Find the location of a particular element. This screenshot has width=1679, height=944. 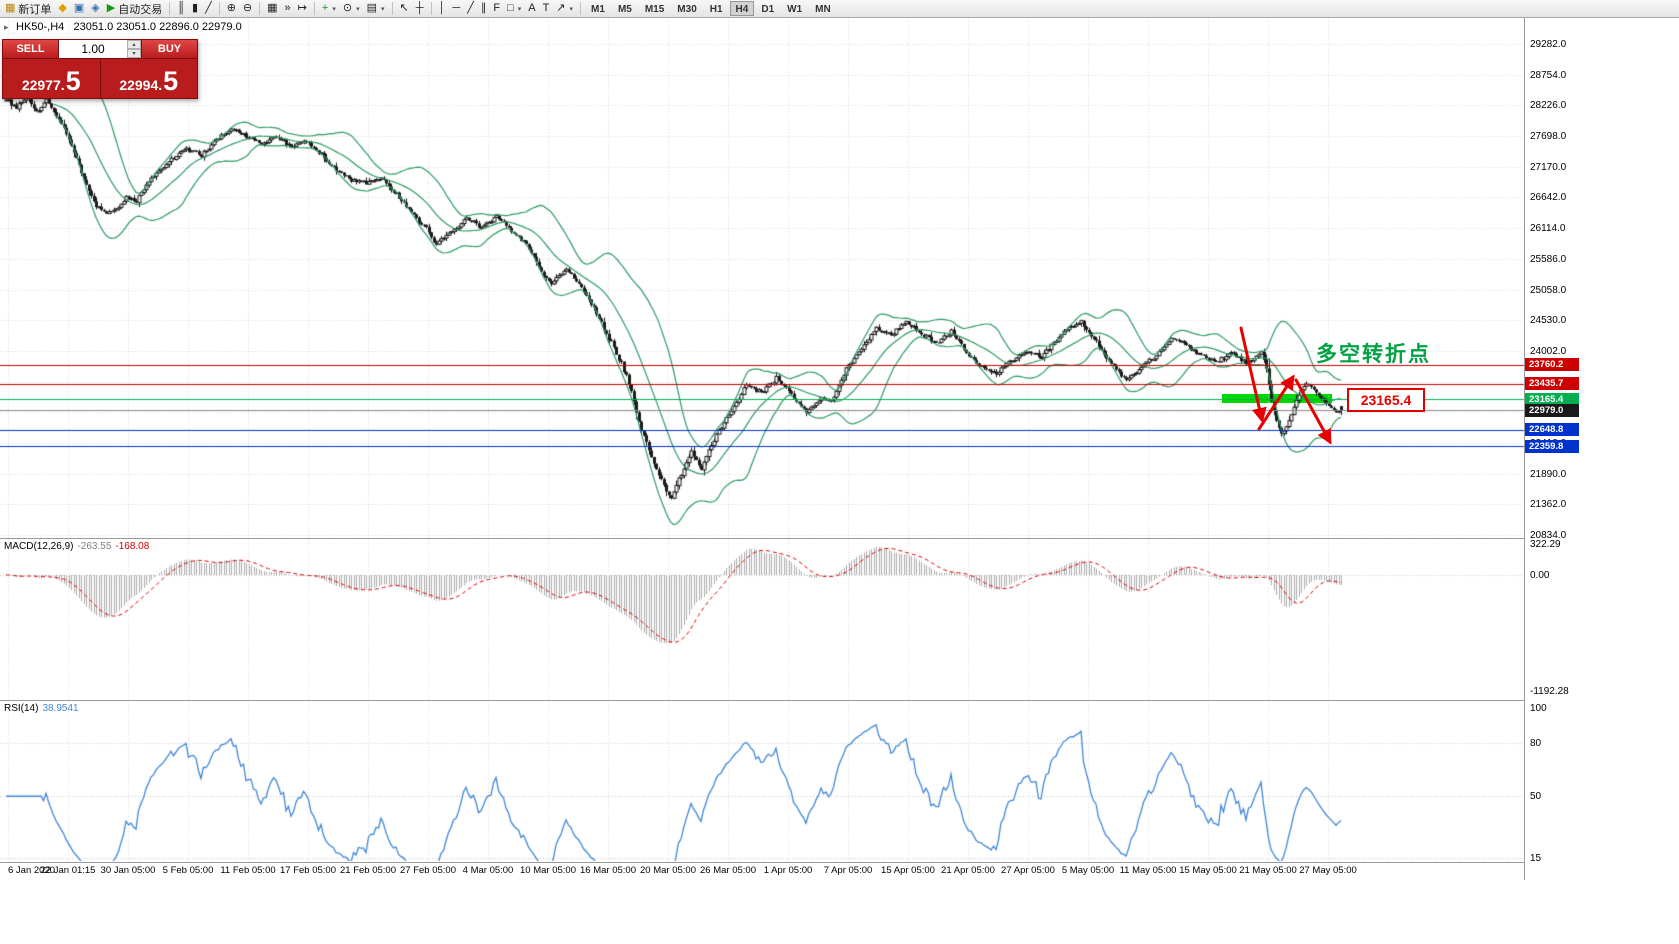

rsi-axis-label: 50 is located at coordinates (1536, 797).